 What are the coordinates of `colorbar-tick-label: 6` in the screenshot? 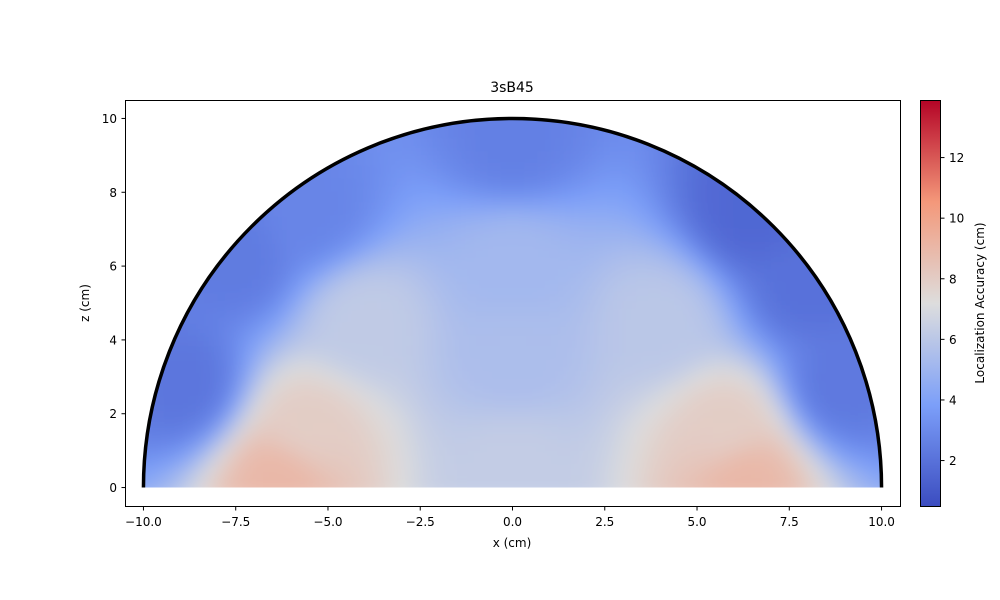 It's located at (953, 340).